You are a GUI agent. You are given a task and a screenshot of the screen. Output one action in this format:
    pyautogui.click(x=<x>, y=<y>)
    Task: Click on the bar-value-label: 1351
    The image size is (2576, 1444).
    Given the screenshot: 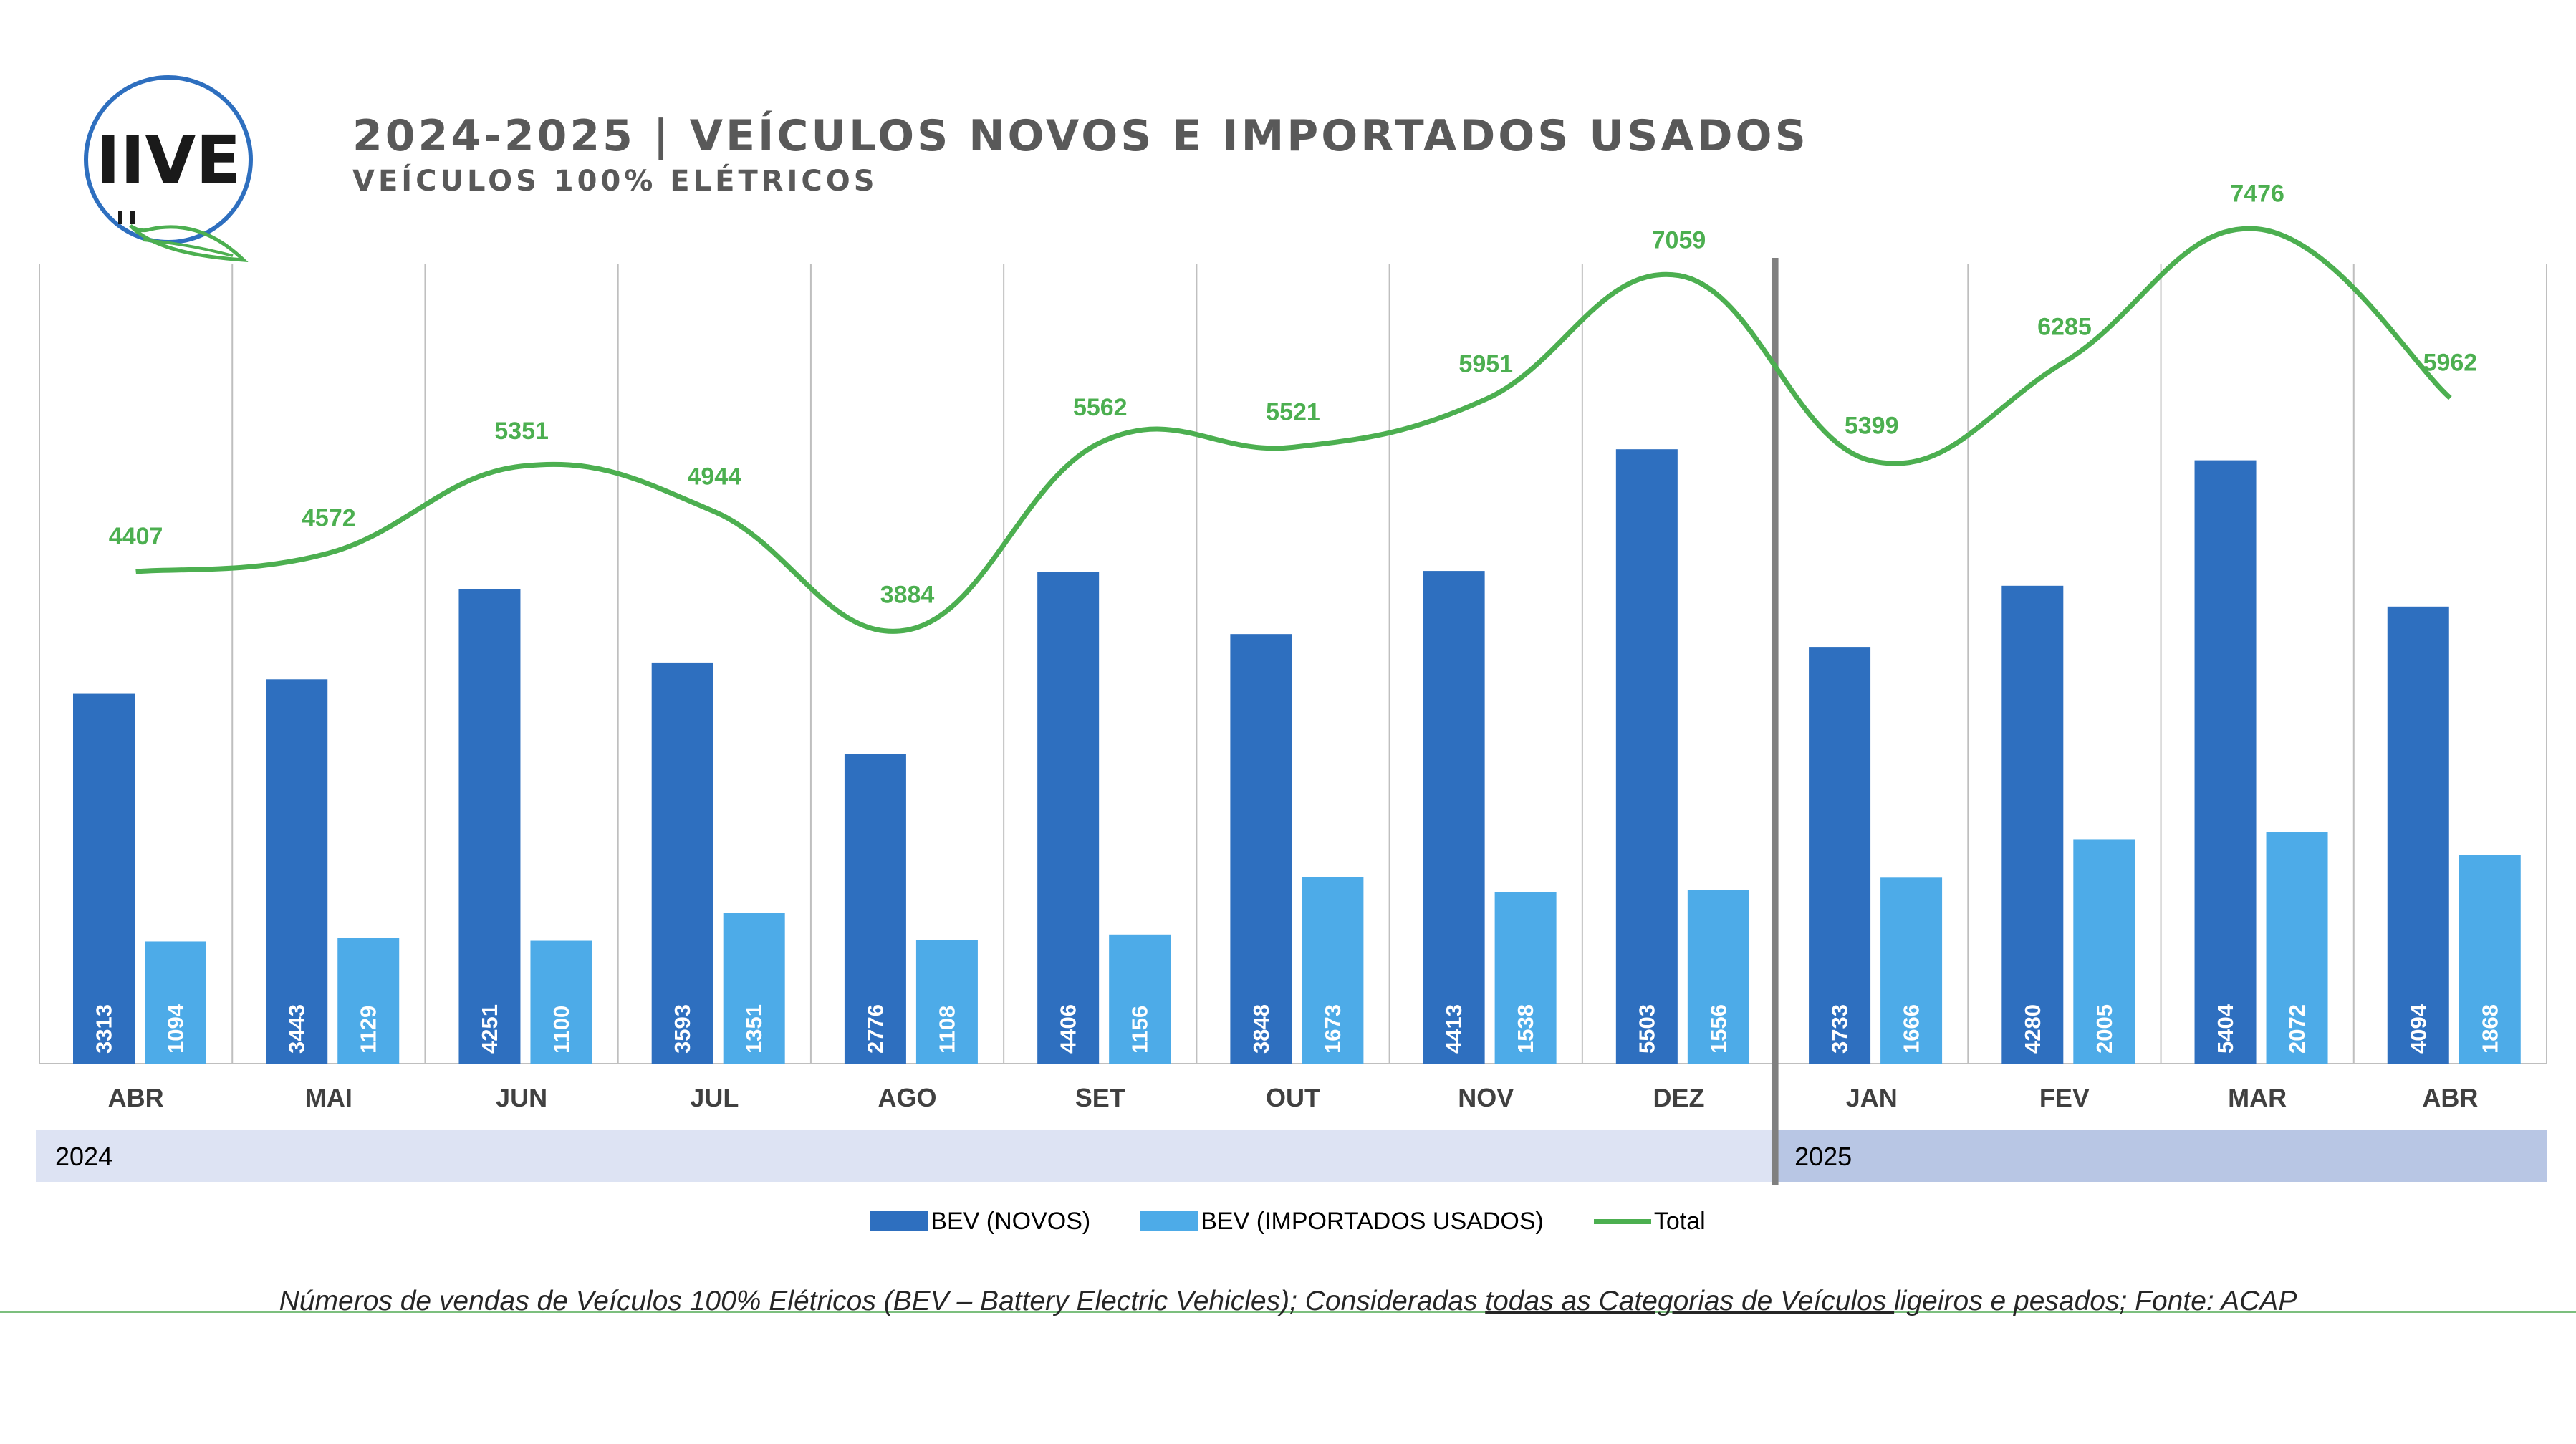 What is the action you would take?
    pyautogui.click(x=754, y=1029)
    